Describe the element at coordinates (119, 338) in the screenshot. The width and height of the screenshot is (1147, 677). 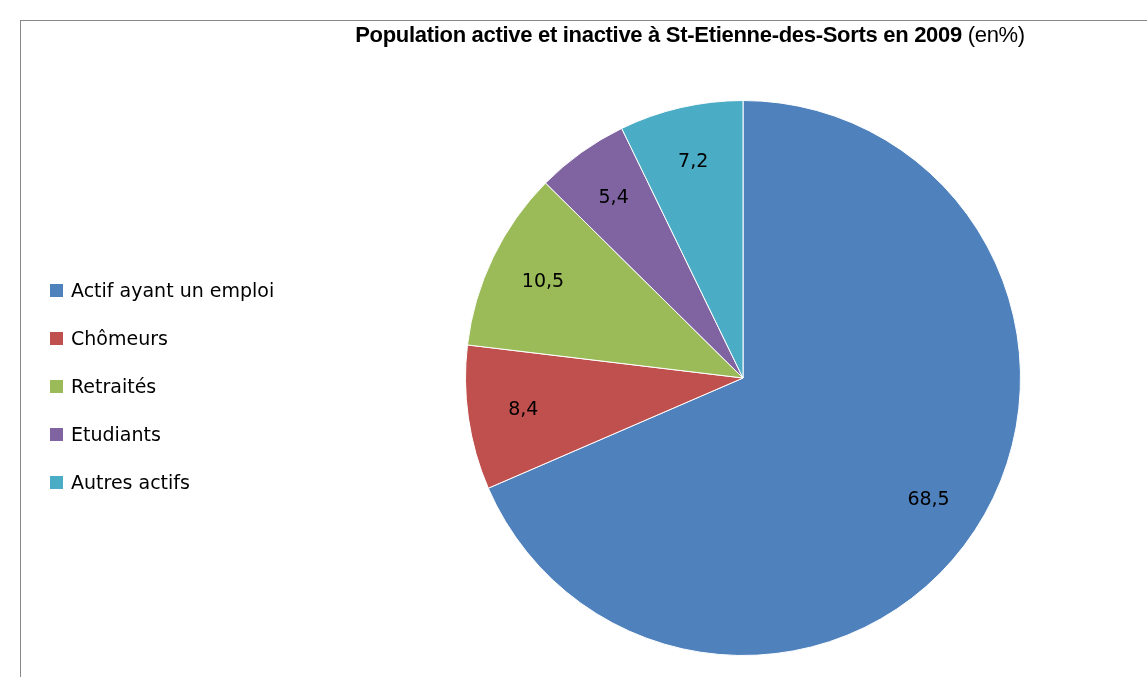
I see `legend-label: Chômeurs` at that location.